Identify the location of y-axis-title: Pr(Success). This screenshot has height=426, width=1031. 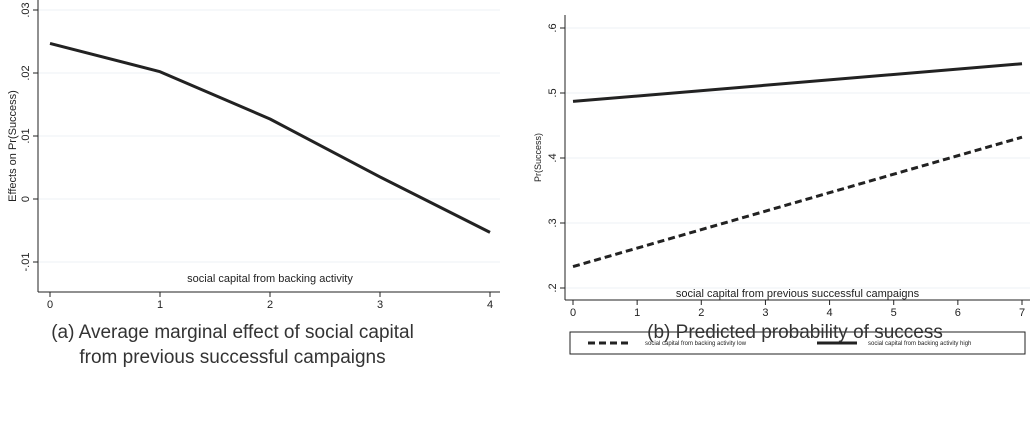
(538, 157).